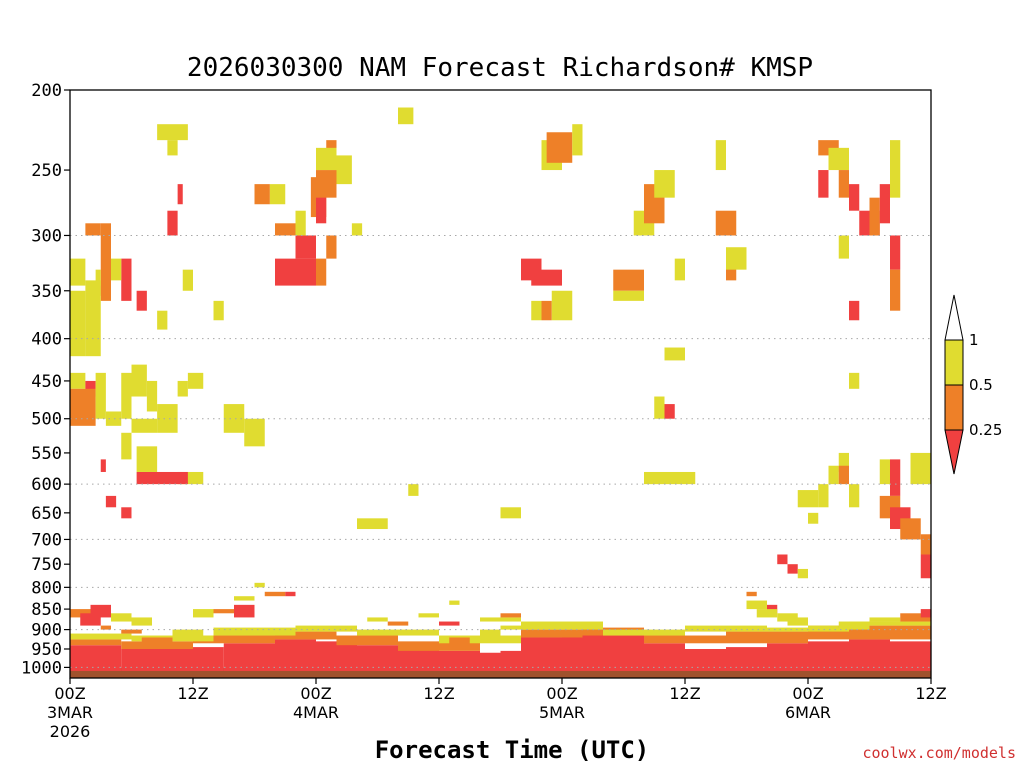  I want to click on x-tick-sublabel: 5MAR, so click(562, 712).